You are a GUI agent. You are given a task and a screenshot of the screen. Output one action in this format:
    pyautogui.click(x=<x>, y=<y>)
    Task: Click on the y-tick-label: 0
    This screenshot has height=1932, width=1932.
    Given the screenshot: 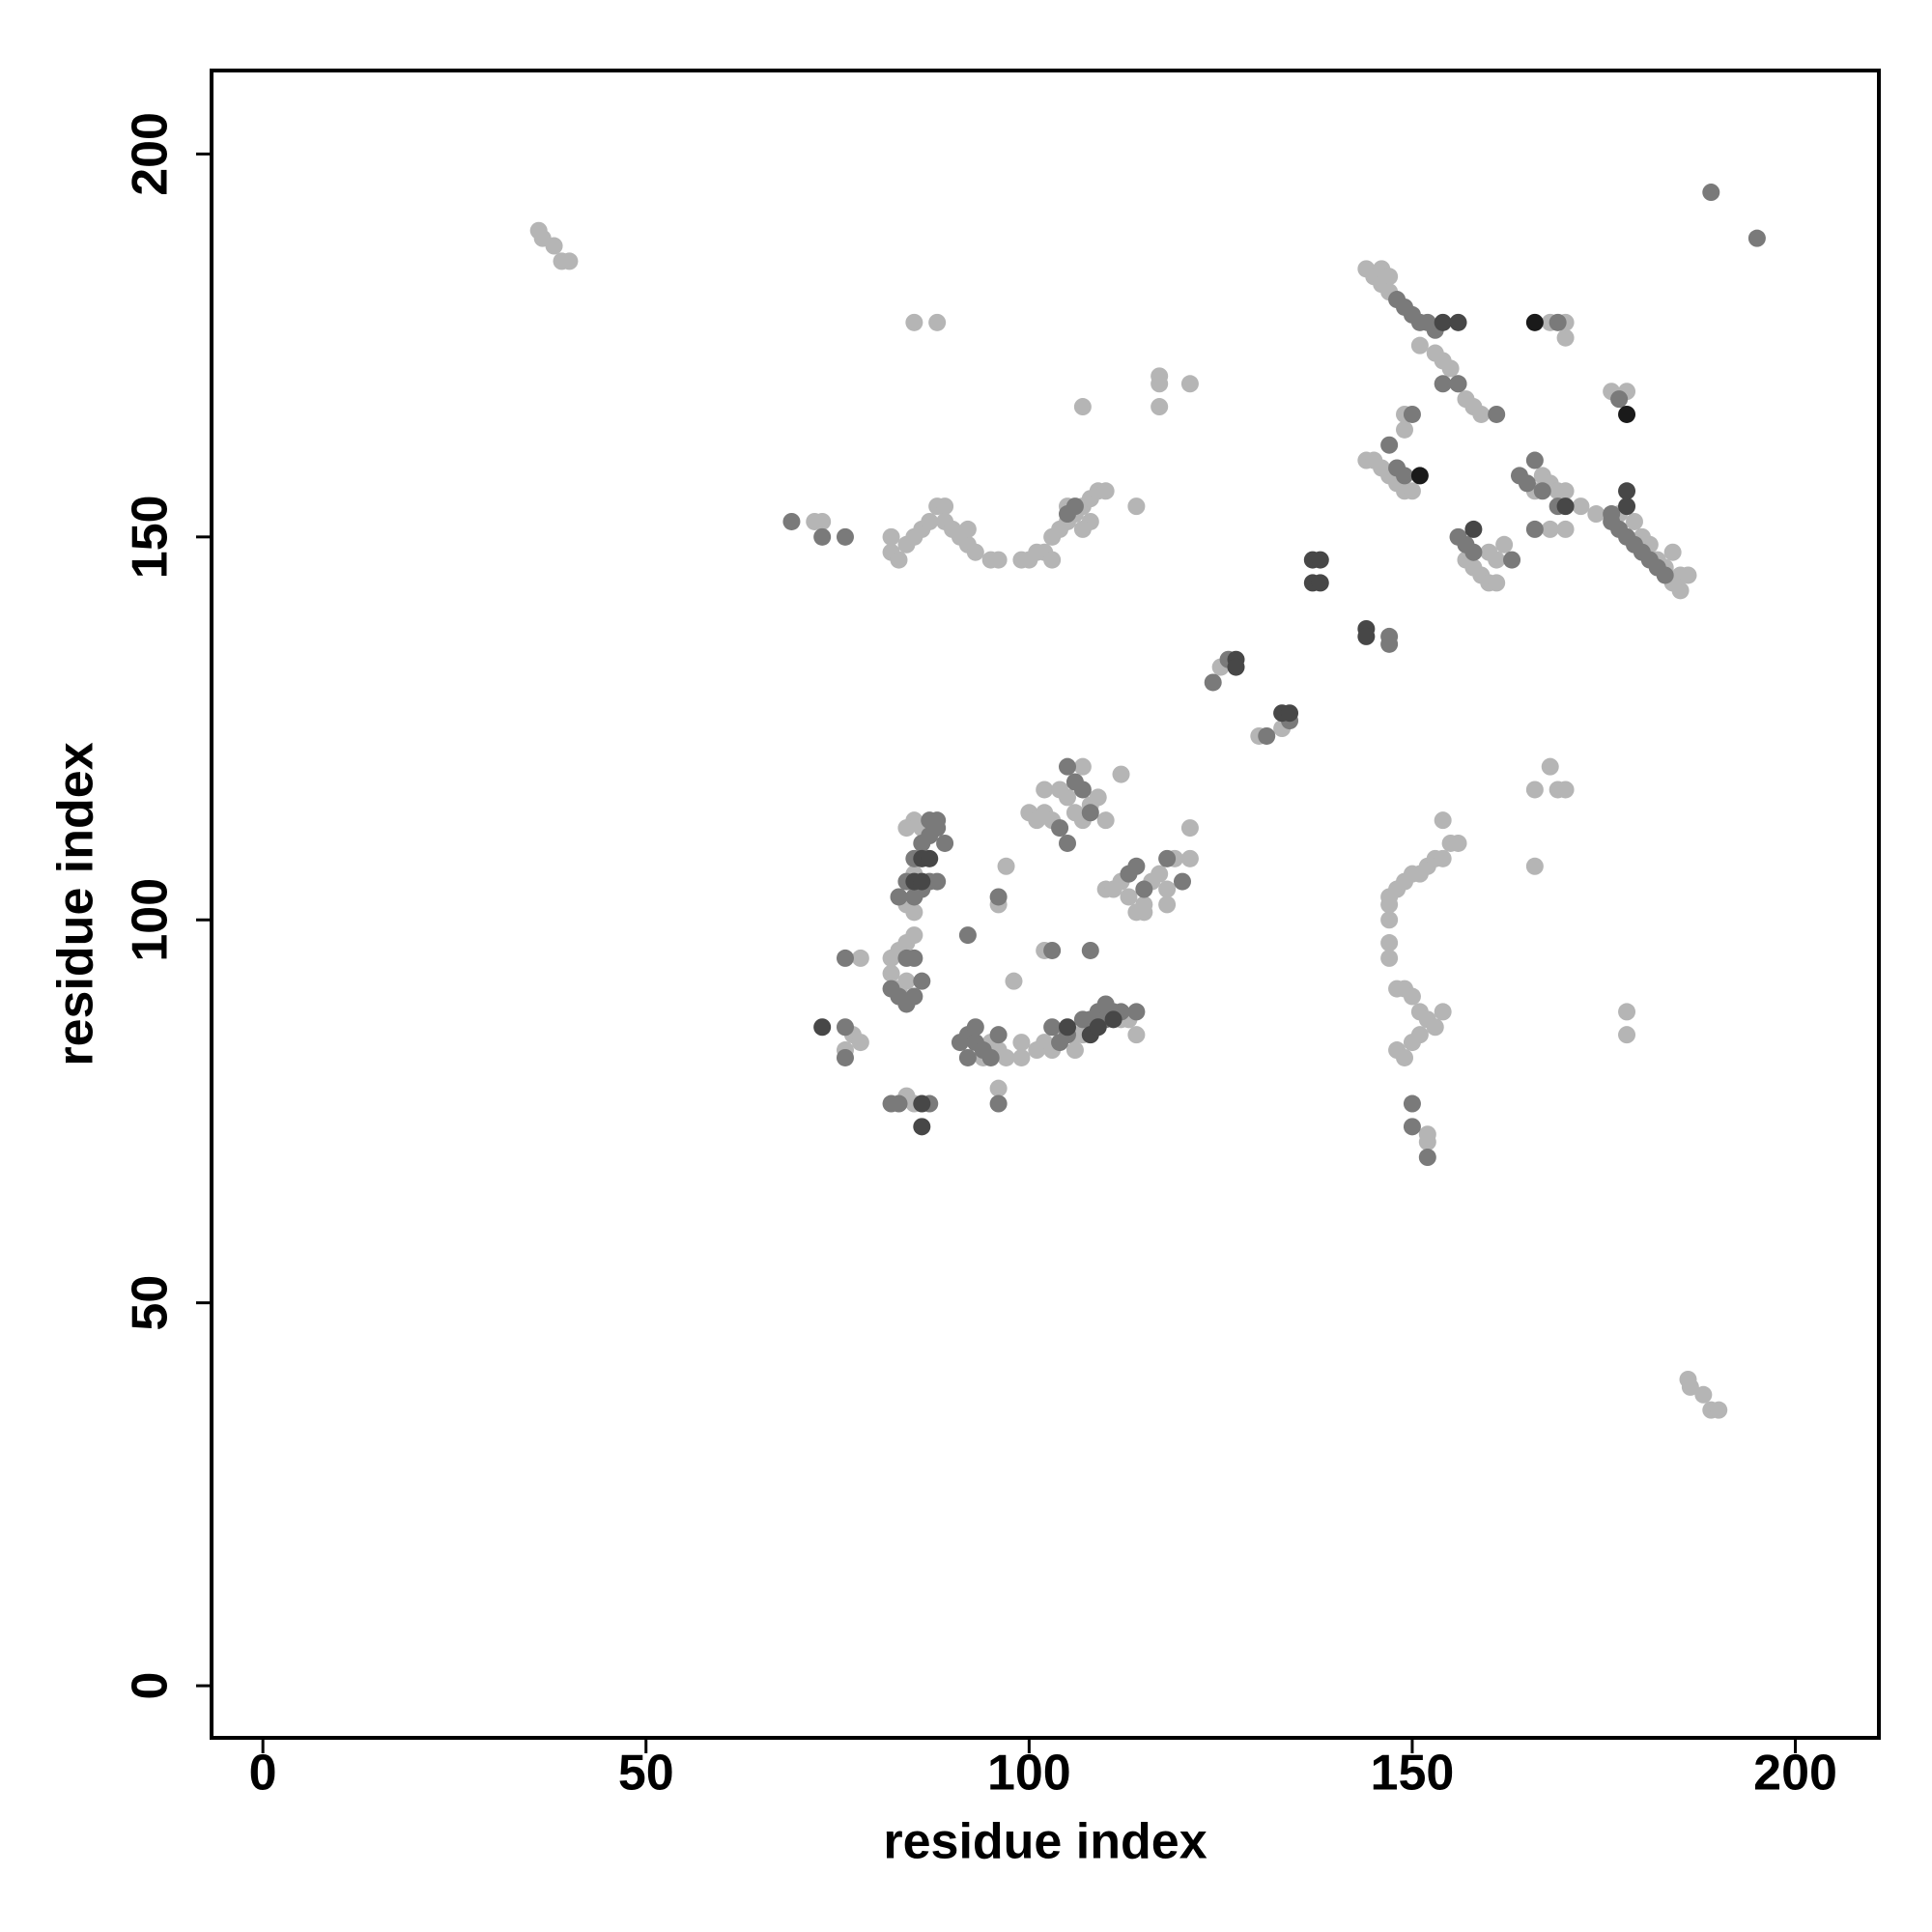 What is the action you would take?
    pyautogui.click(x=151, y=1686)
    